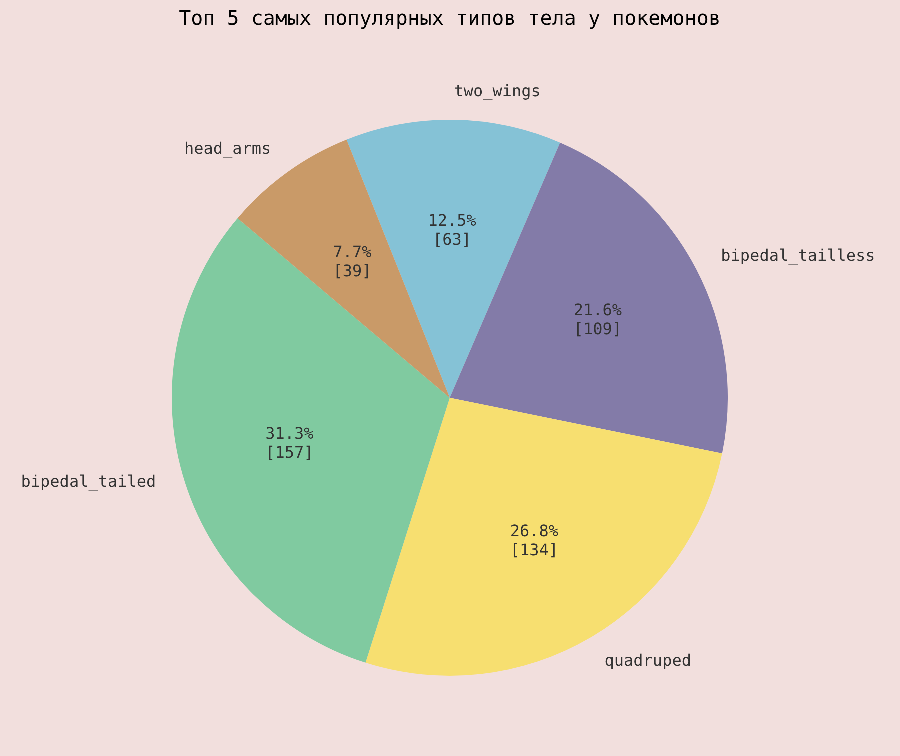  I want to click on data-label: 21.6% [109], so click(598, 319).